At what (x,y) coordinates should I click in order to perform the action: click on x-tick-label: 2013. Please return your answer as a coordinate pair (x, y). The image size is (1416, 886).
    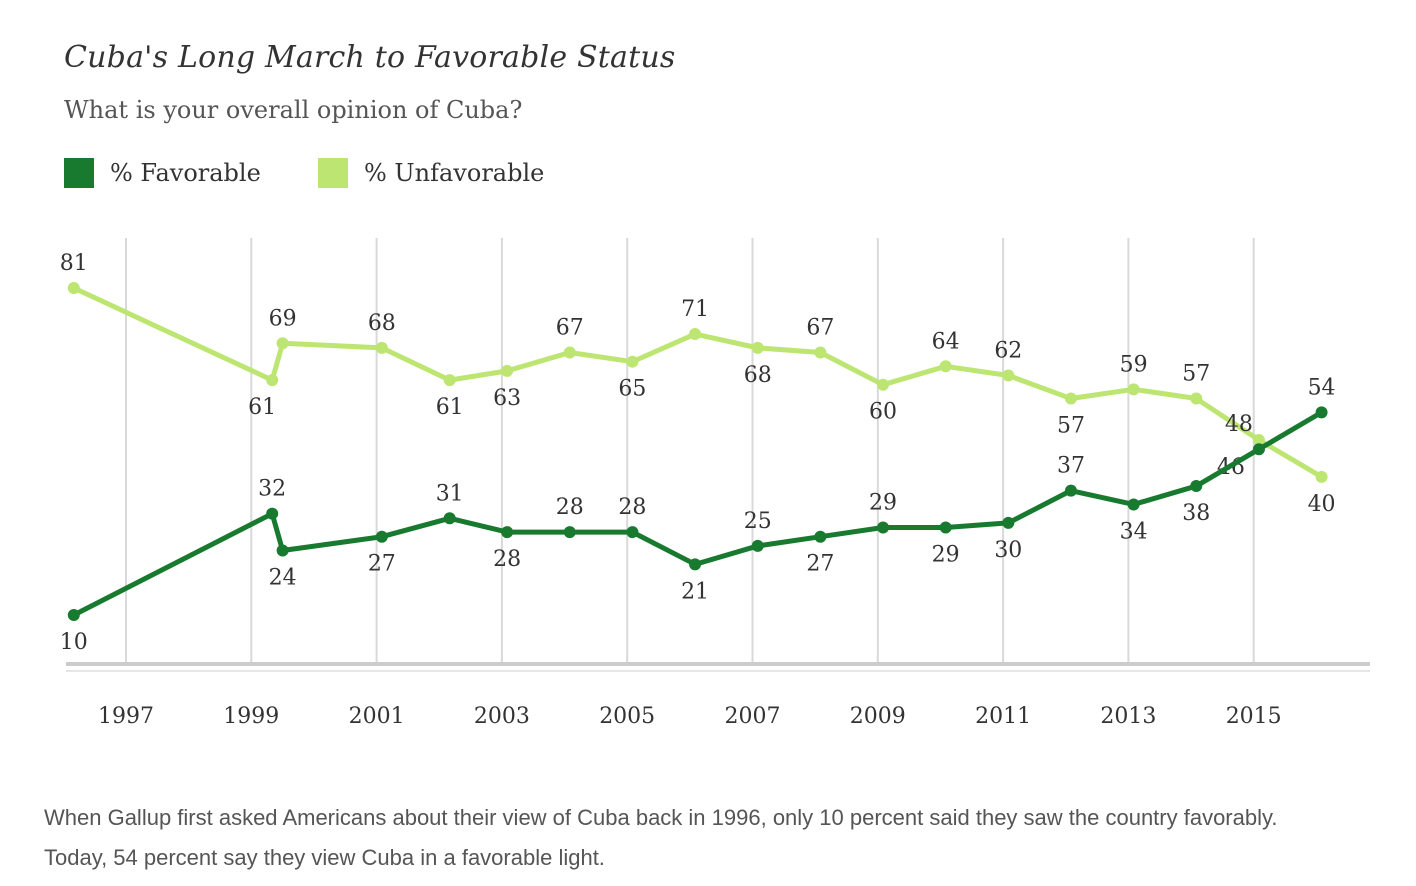
    Looking at the image, I should click on (1128, 716).